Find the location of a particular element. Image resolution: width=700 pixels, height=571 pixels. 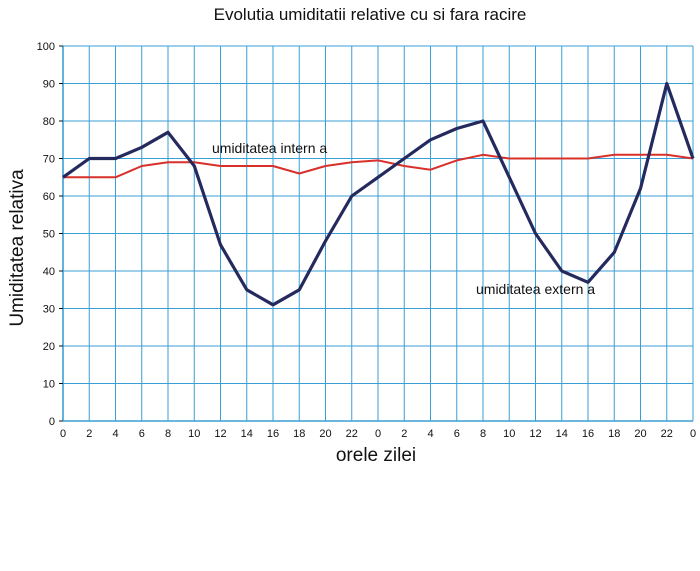

y-axis-label: Umiditatea relativa is located at coordinates (17, 248).